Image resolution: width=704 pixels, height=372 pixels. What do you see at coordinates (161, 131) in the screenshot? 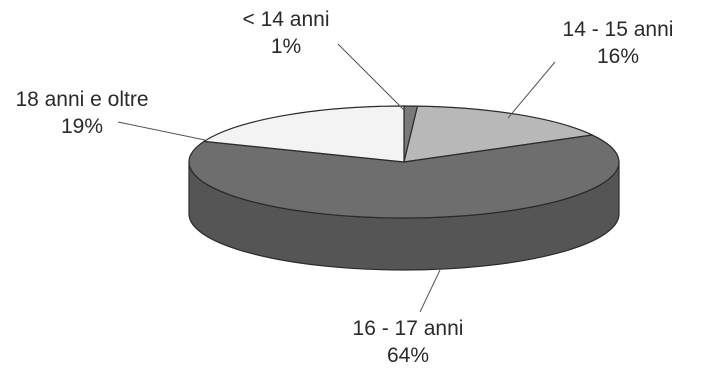
I see `leader-line-18plus` at bounding box center [161, 131].